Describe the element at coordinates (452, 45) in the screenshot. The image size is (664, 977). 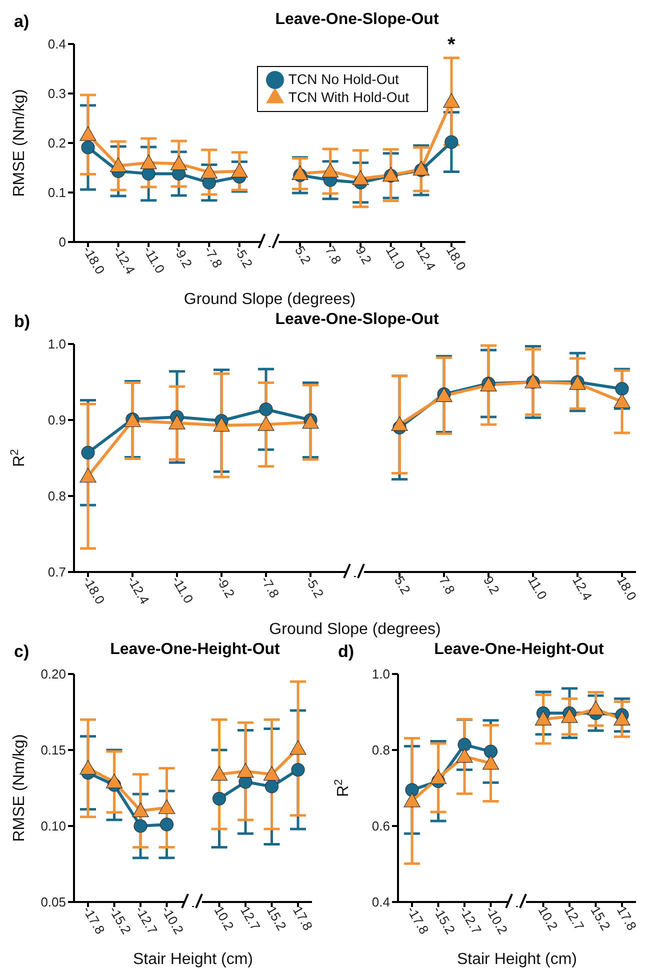
I see `annotation: *` at that location.